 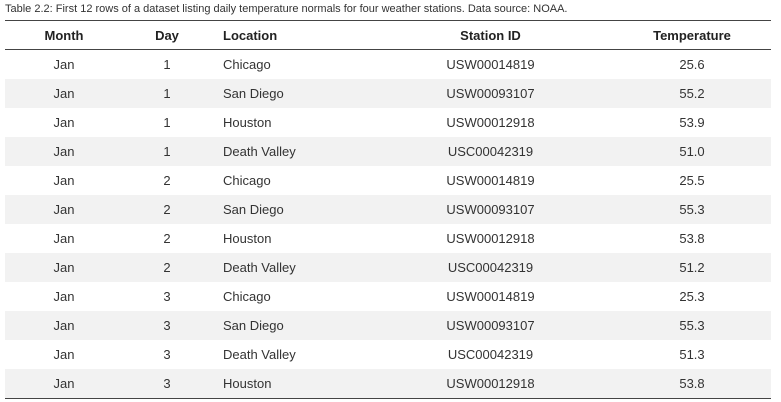 What do you see at coordinates (388, 65) in the screenshot?
I see `table-row: Jan 1 Chicago USW00014819 25.6` at bounding box center [388, 65].